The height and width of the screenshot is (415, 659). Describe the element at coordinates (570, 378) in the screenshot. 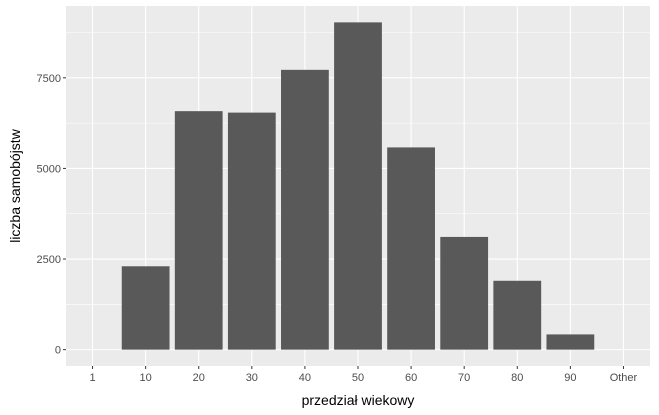

I see `x-tick-label: 90` at that location.